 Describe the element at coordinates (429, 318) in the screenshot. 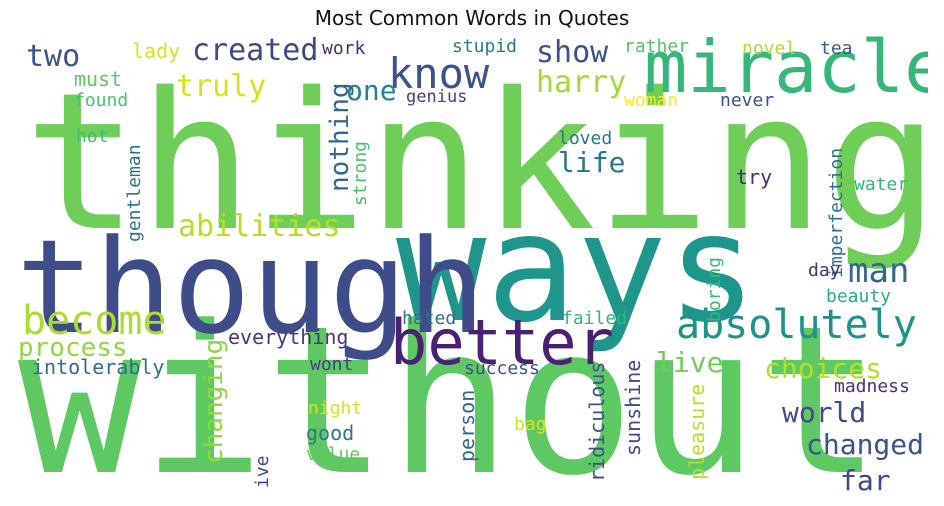

I see `word-hated: hated` at that location.